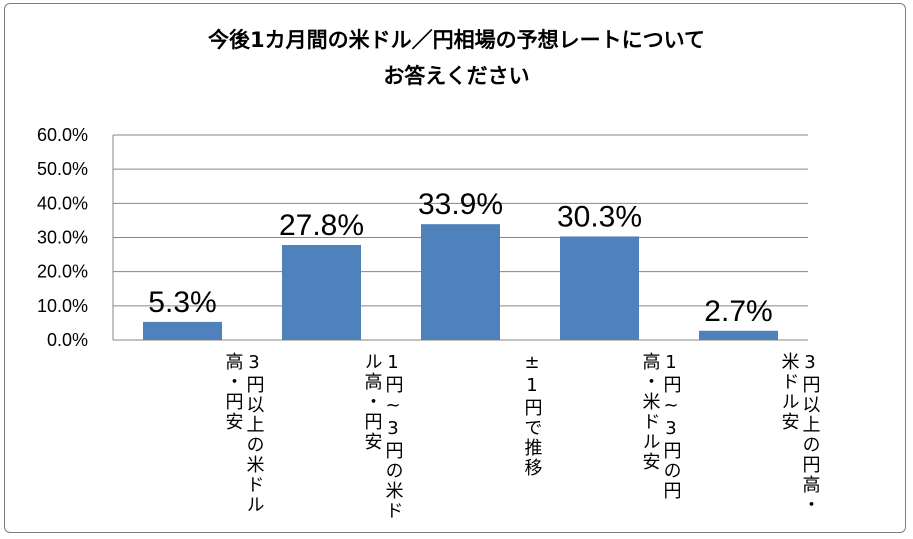 Image resolution: width=913 pixels, height=539 pixels. I want to click on data-label: 30.3%, so click(599, 216).